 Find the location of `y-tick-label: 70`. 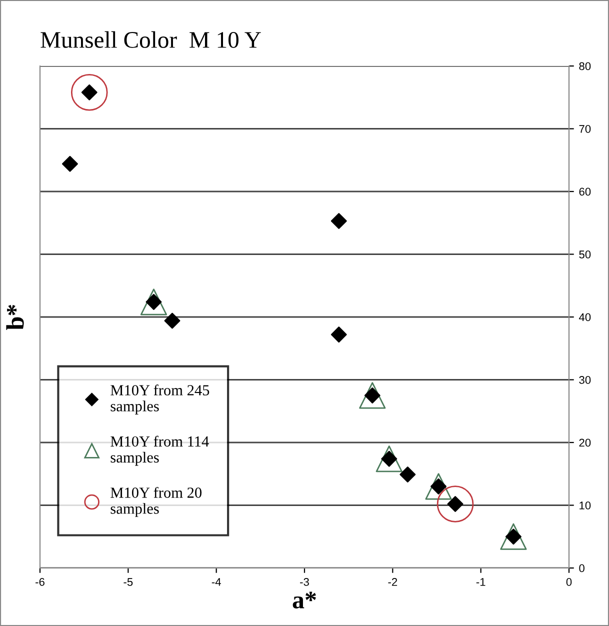

y-tick-label: 70 is located at coordinates (585, 129).